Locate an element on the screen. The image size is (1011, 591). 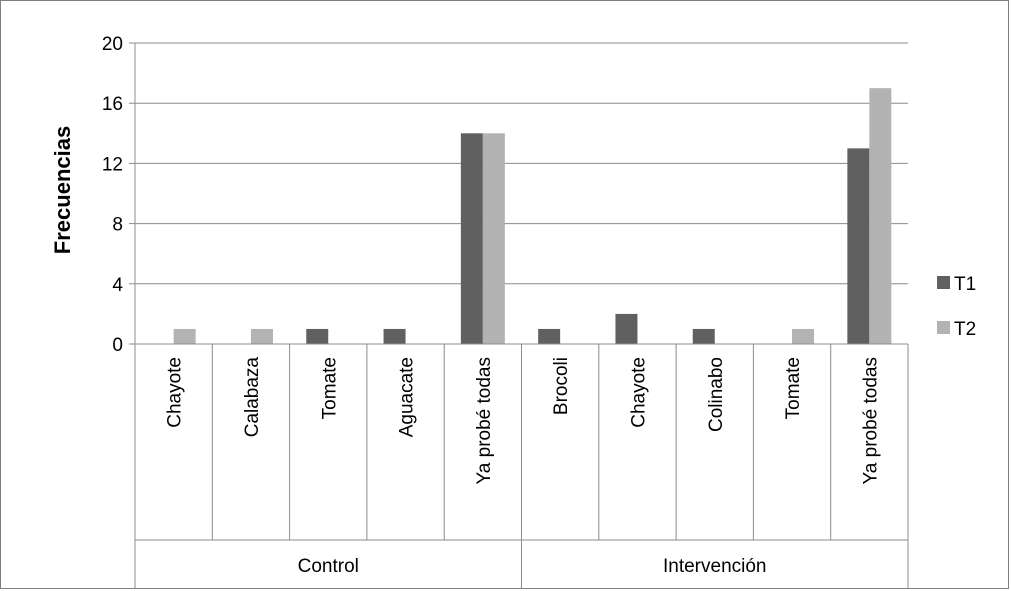
x-category-label: Aguacate is located at coordinates (407, 397).